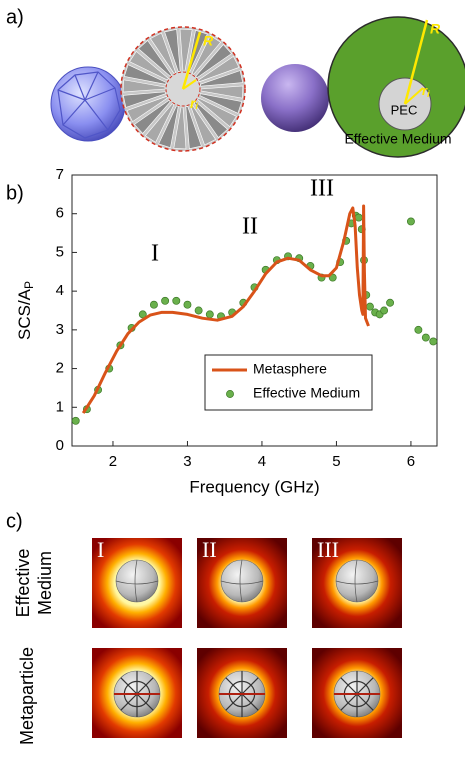 This screenshot has width=465, height=759. I want to click on row-label: Medium, so click(45, 583).